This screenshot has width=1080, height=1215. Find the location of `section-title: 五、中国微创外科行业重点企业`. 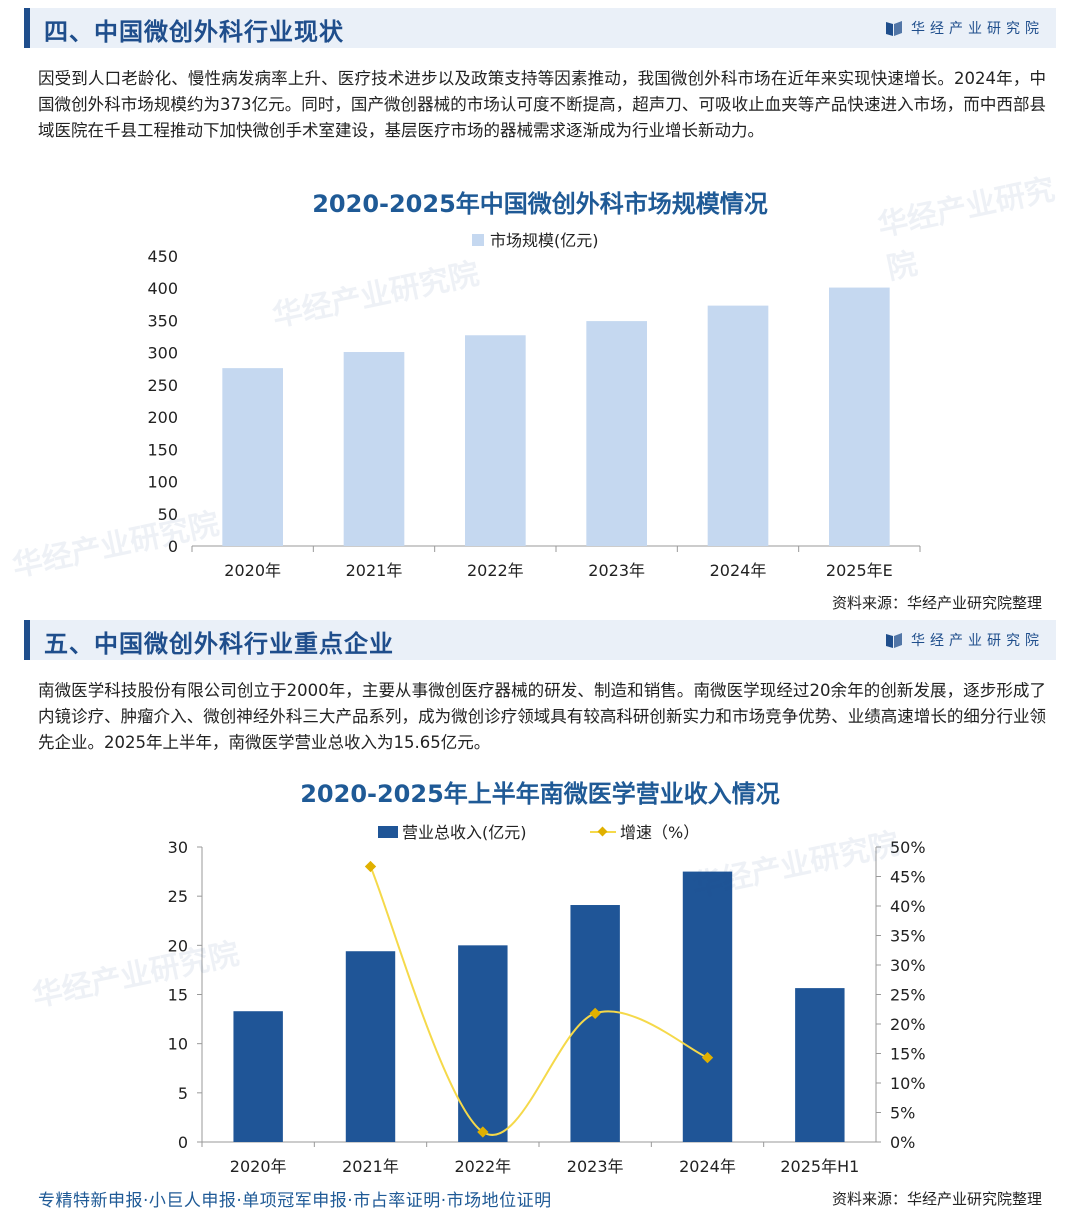

section-title: 五、中国微创外科行业重点企业 is located at coordinates (219, 644).